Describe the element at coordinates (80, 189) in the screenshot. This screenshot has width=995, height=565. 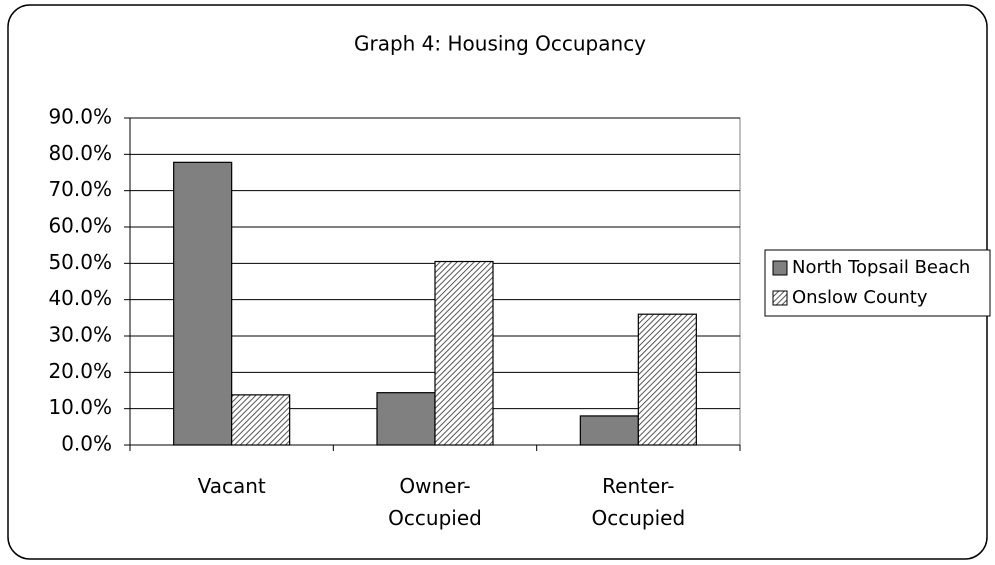
I see `y-tick-label: 70.0%` at that location.